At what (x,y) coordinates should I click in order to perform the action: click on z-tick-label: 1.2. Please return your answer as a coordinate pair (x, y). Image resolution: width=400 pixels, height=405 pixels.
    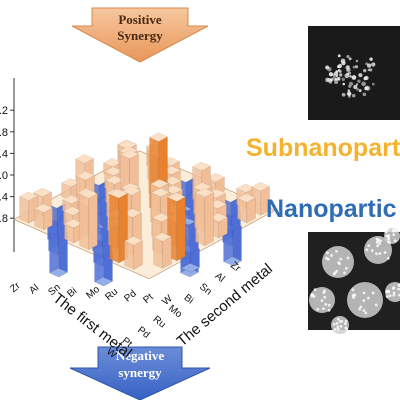
    Looking at the image, I should click on (4, 111).